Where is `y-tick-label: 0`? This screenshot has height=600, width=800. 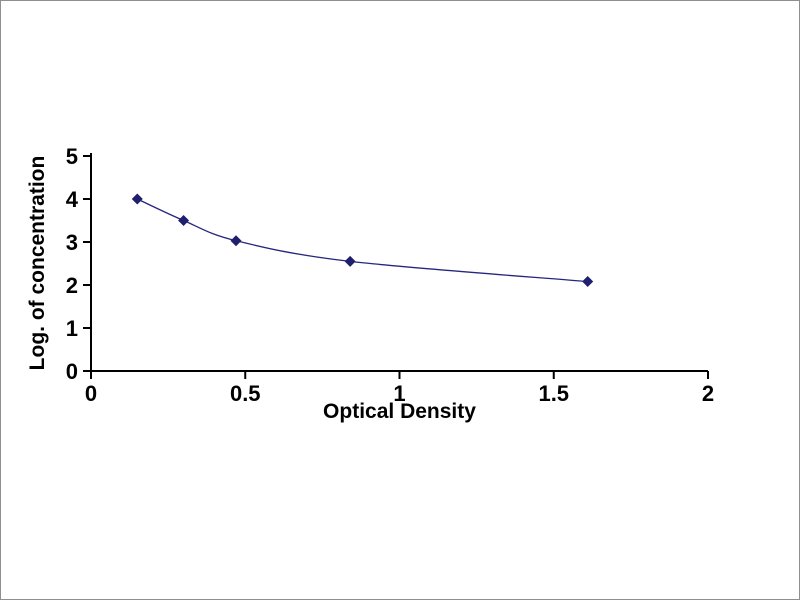
y-tick-label: 0 is located at coordinates (72, 371).